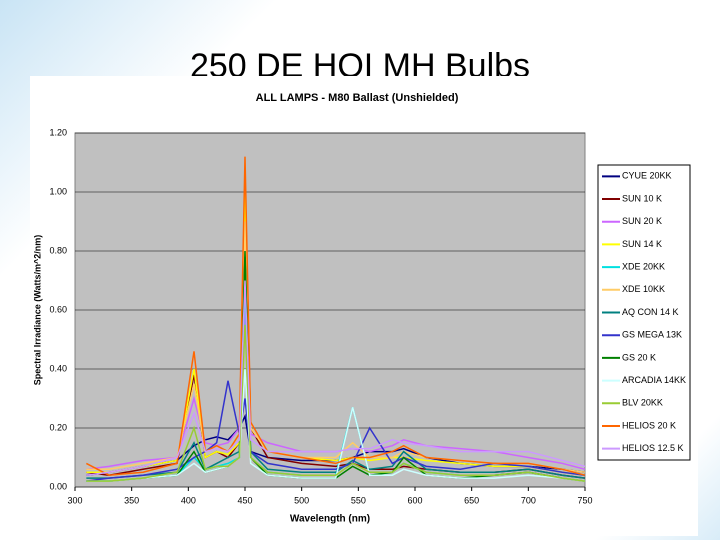  What do you see at coordinates (642, 403) in the screenshot?
I see `legend-label: BLV 20KK` at bounding box center [642, 403].